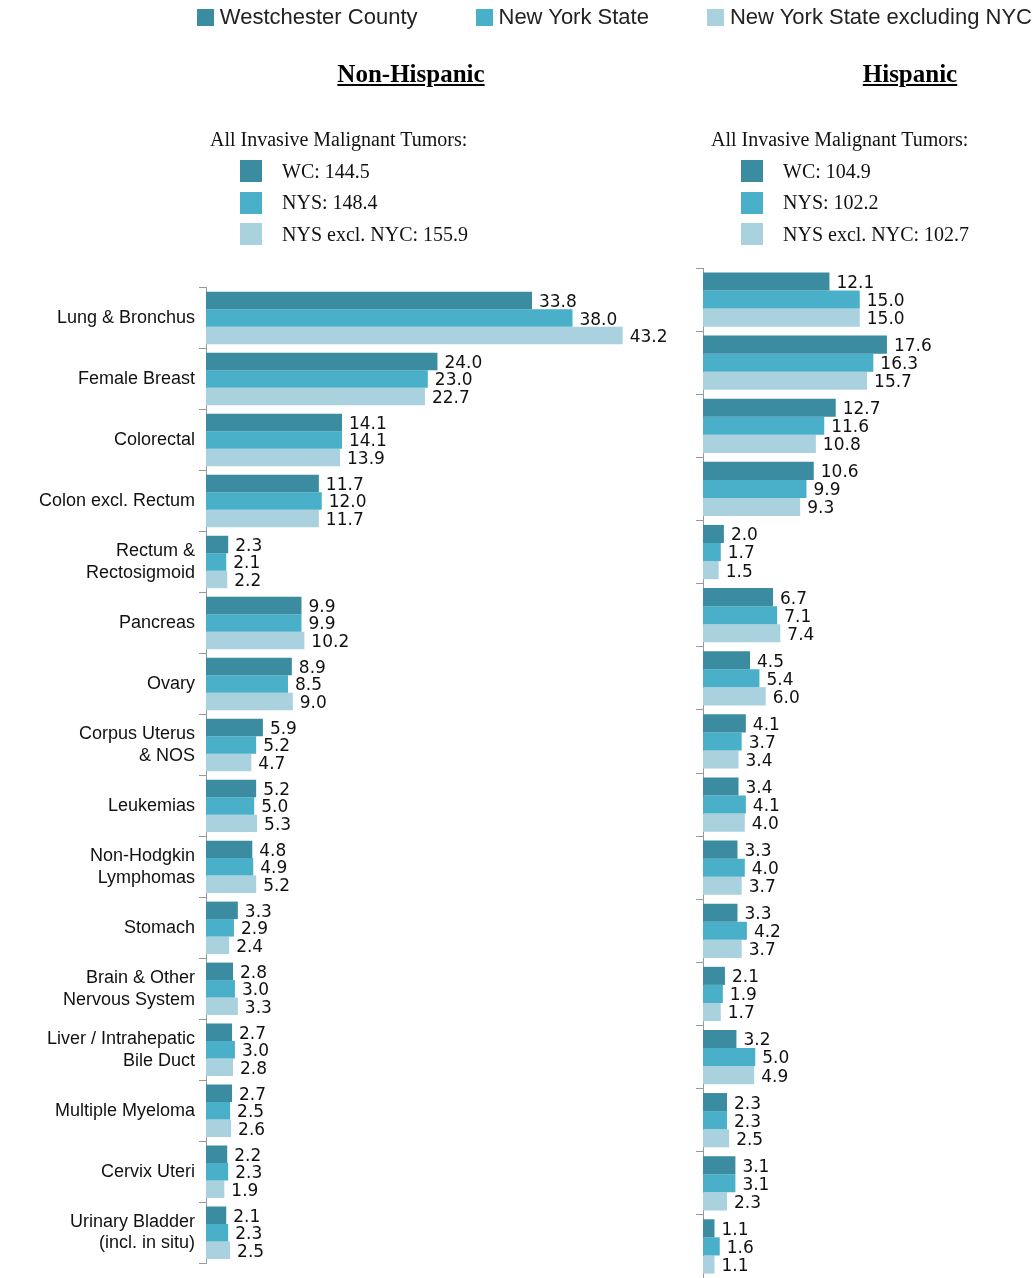  Describe the element at coordinates (120, 1048) in the screenshot. I see `y-tick-label: Liver / Intrahepatic Bile Duct` at that location.